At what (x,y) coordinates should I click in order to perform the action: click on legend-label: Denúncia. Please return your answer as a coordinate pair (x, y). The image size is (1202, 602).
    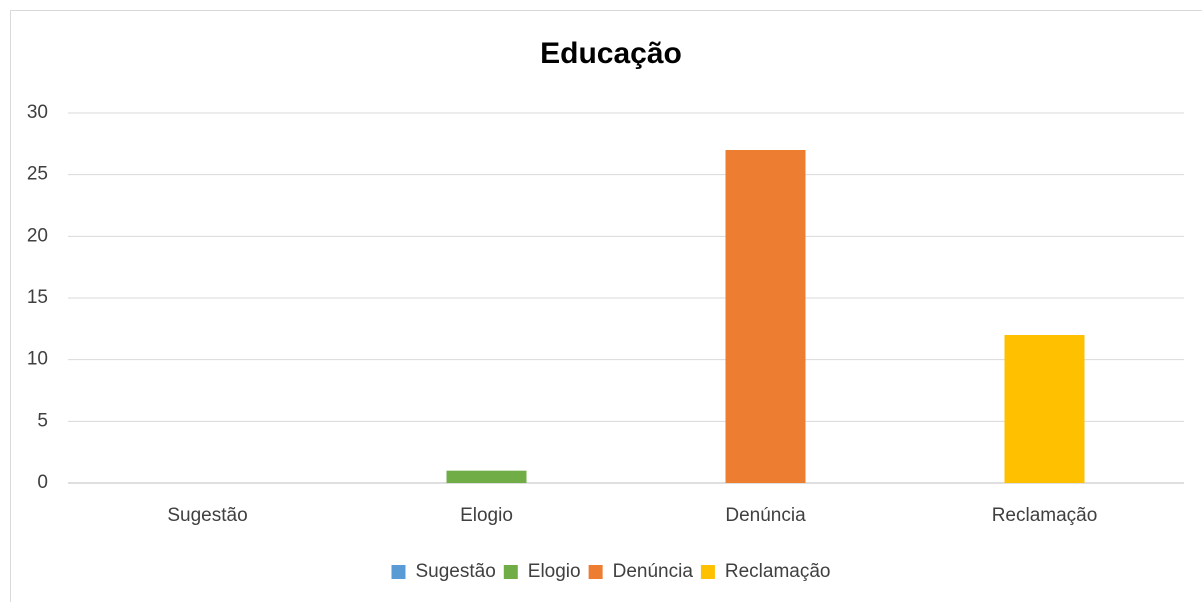
    Looking at the image, I should click on (653, 571).